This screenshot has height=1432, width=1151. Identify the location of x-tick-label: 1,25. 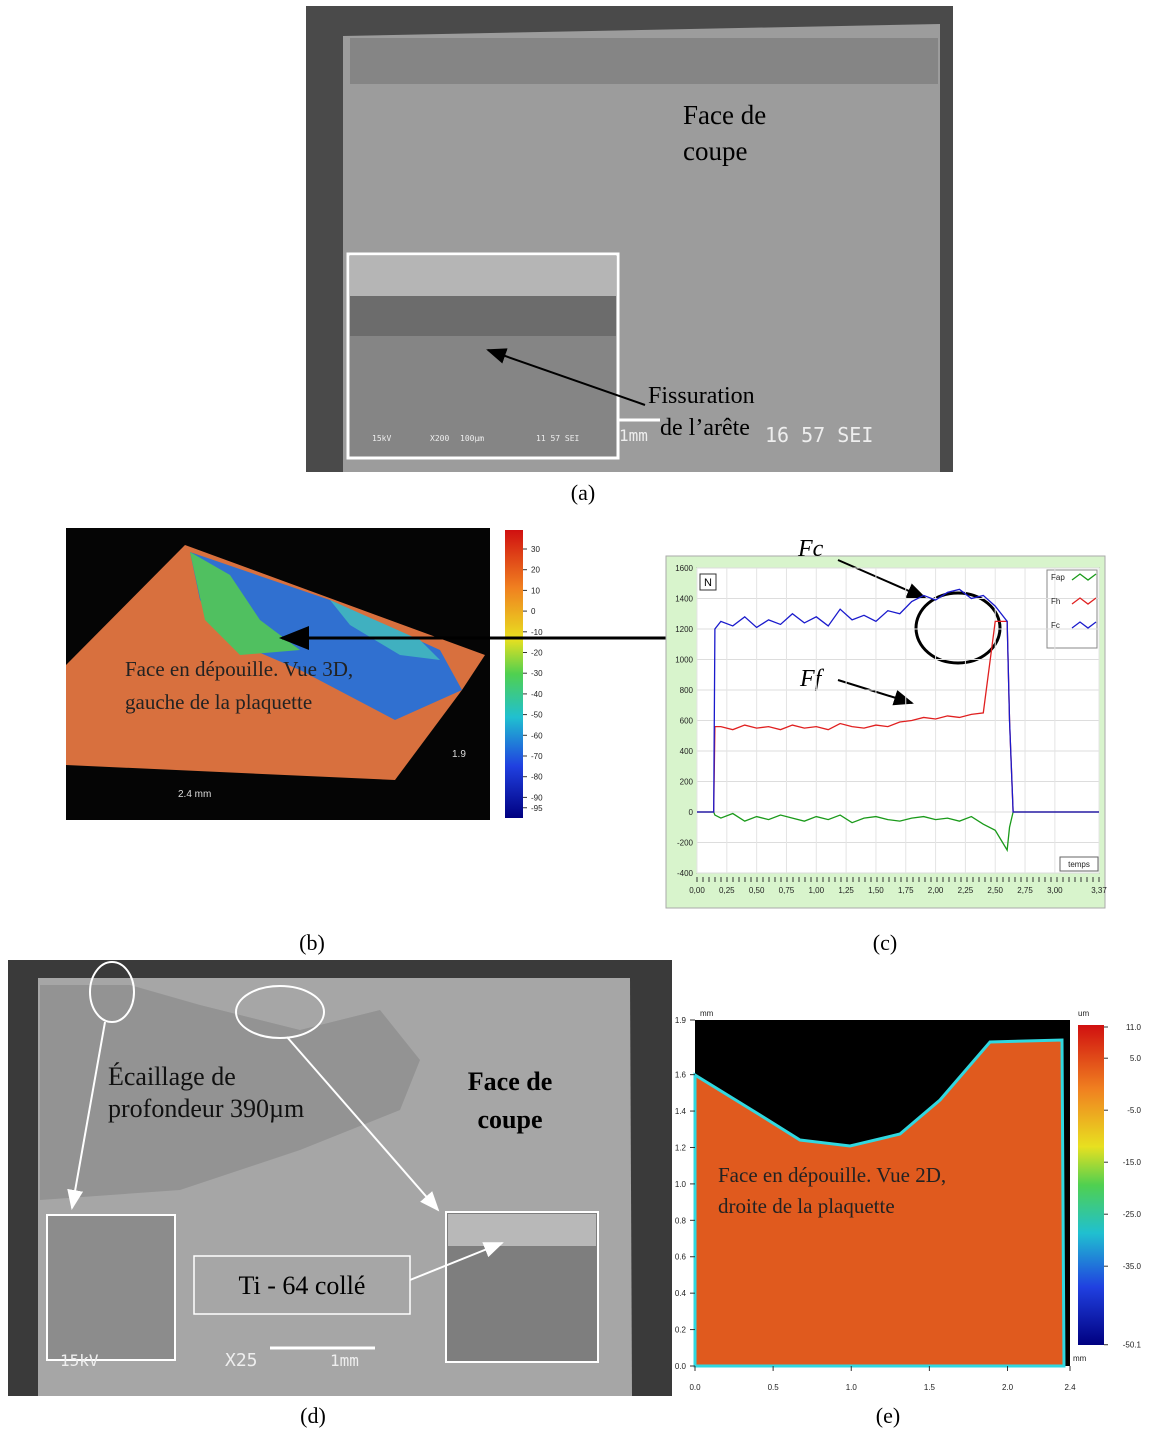
(846, 890).